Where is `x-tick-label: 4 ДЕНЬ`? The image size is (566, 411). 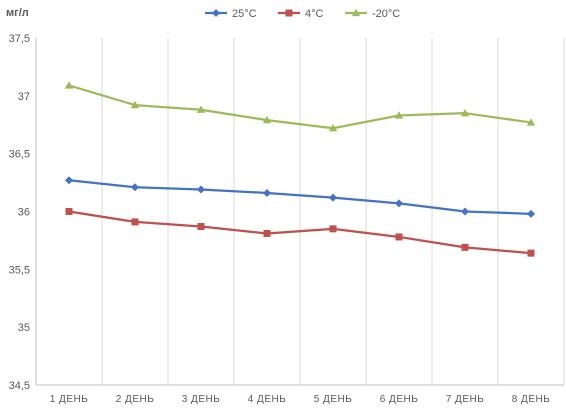 x-tick-label: 4 ДЕНЬ is located at coordinates (267, 399).